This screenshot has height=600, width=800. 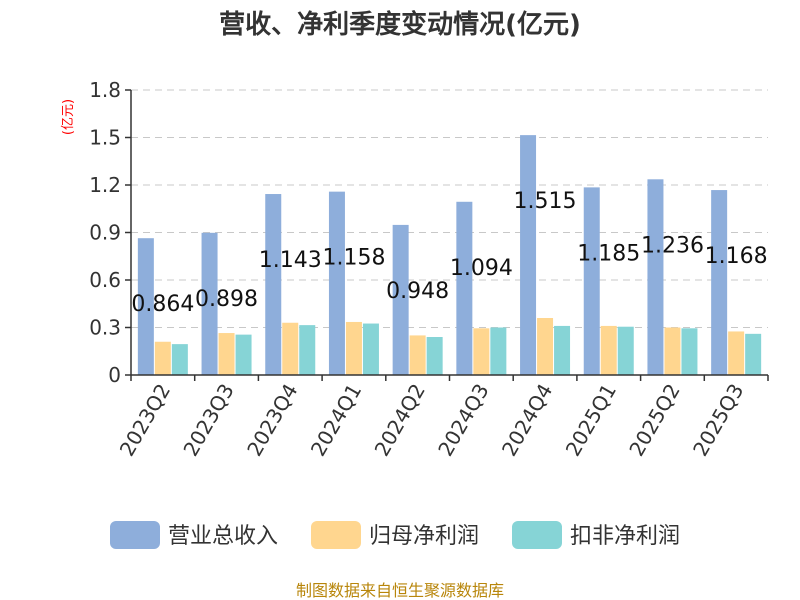 I want to click on x-tick-label: 2025Q1, so click(x=591, y=420).